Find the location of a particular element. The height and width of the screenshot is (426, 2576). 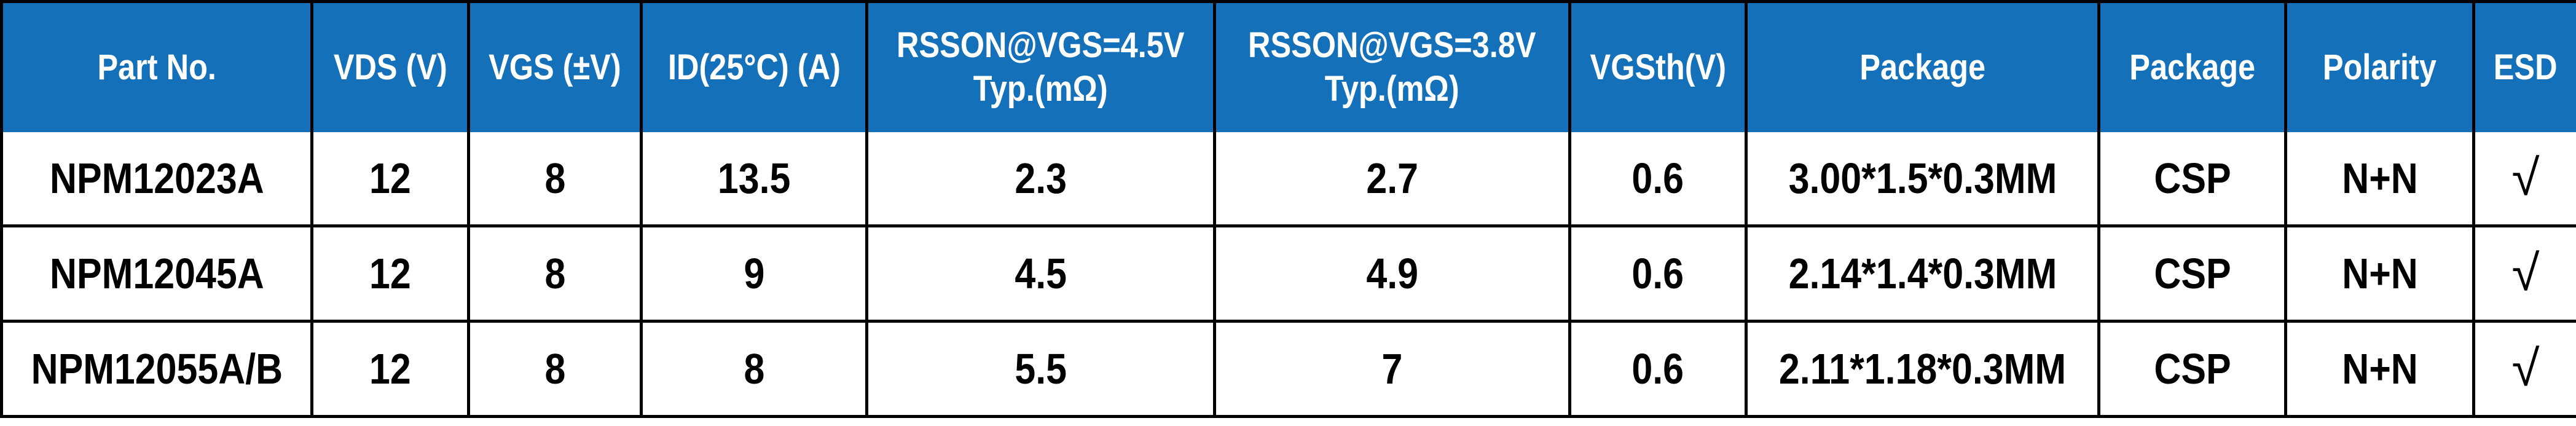

column-header-label: VGS (±V) is located at coordinates (555, 67).